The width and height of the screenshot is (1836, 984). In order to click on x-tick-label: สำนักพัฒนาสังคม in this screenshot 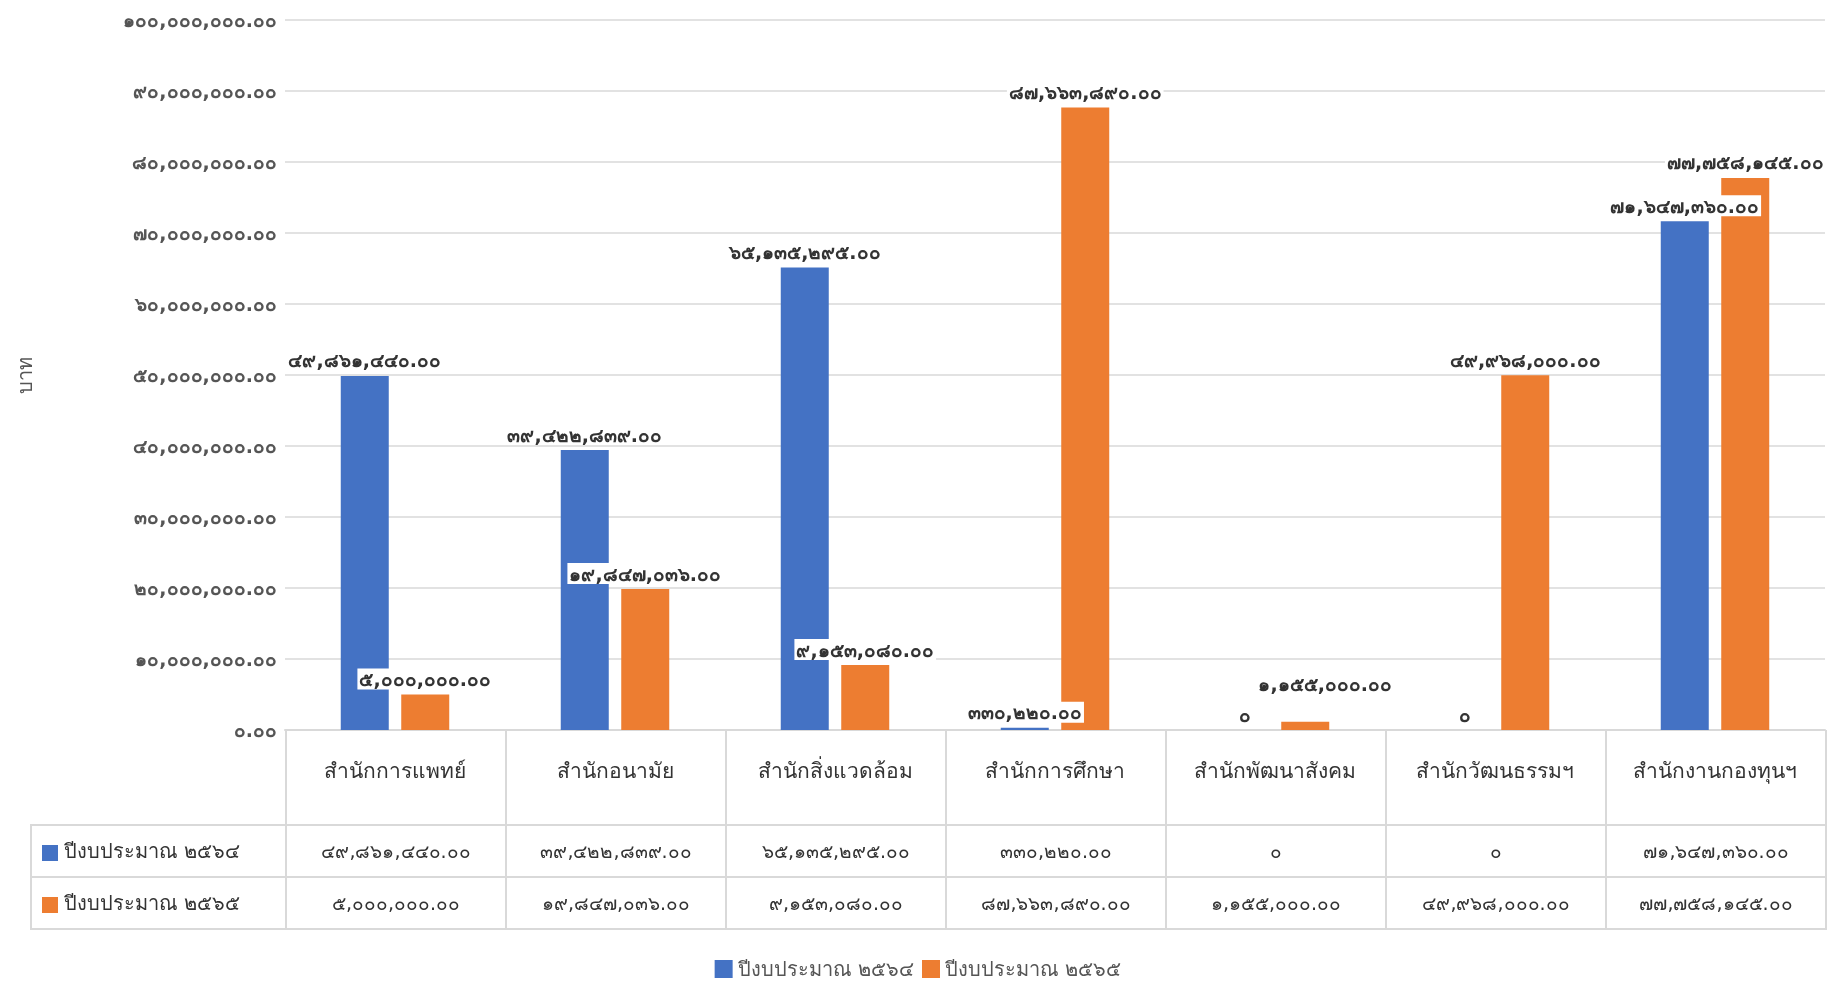, I will do `click(1275, 770)`.